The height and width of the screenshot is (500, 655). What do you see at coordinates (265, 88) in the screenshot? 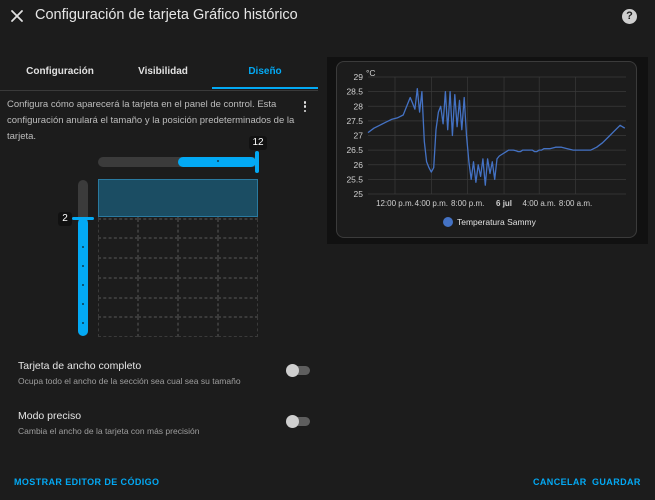
I see `active-tab-indicator` at bounding box center [265, 88].